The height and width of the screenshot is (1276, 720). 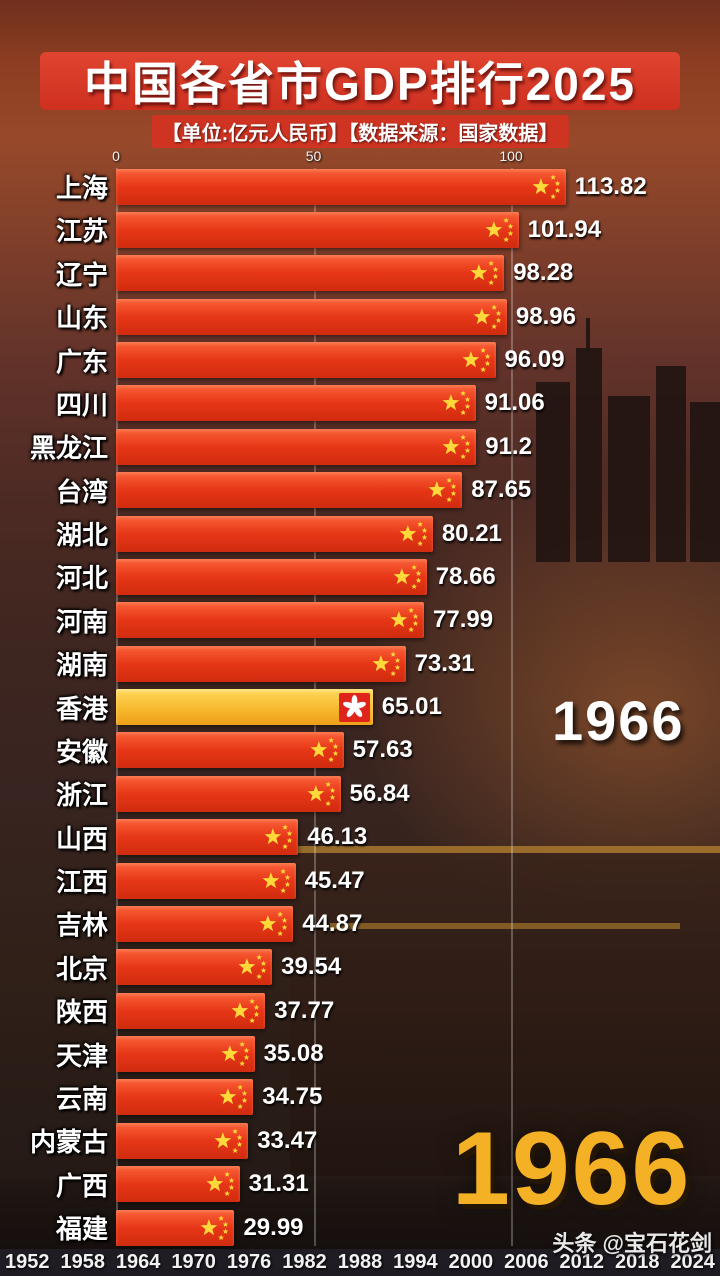 I want to click on bar-row: 吉林 44.87, so click(x=360, y=923).